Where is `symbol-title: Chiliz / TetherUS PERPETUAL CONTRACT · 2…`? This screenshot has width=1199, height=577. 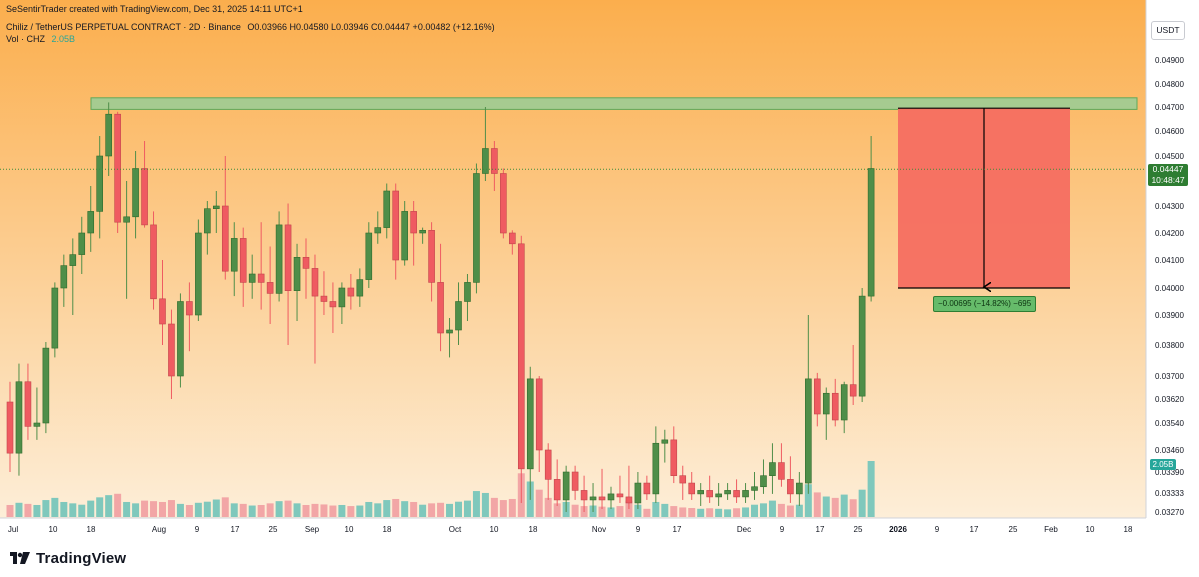 symbol-title: Chiliz / TetherUS PERPETUAL CONTRACT · 2… is located at coordinates (123, 27).